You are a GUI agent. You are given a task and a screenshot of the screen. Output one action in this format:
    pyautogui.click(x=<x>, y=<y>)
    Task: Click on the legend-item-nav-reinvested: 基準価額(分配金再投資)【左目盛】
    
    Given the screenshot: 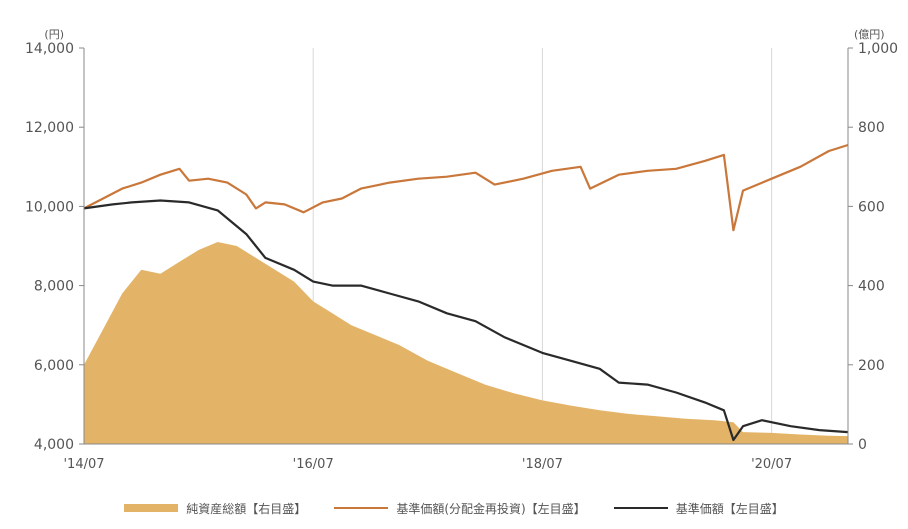 What is the action you would take?
    pyautogui.click(x=460, y=508)
    